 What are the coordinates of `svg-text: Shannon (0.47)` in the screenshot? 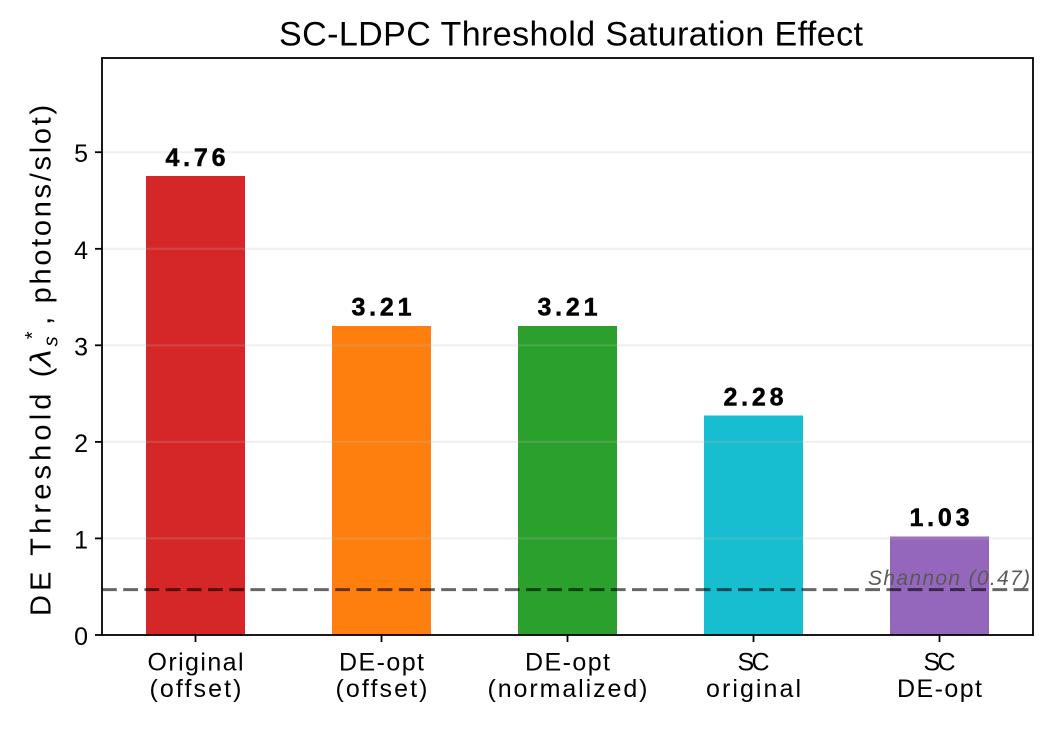 It's located at (949, 578).